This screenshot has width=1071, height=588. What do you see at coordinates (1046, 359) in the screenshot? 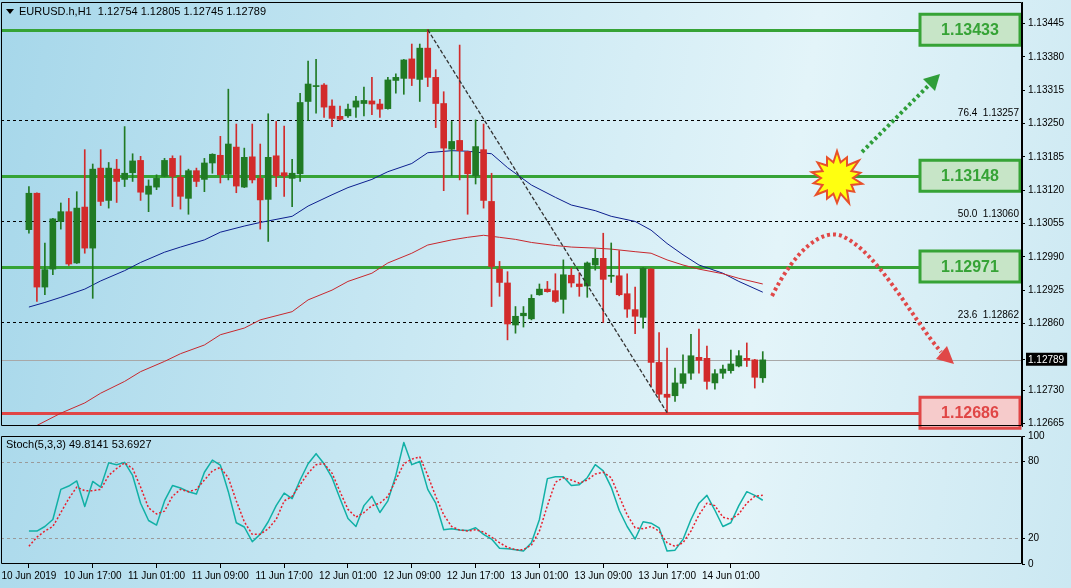
I see `y-tick-label: 1.12789` at bounding box center [1046, 359].